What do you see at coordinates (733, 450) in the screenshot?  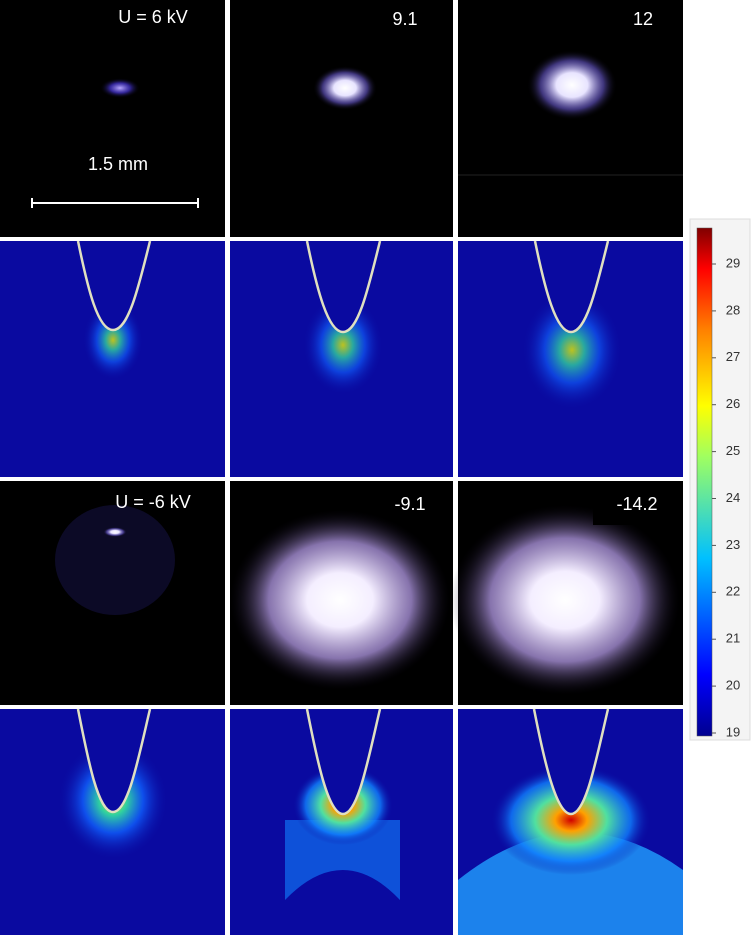 I see `colorbar-tick-label: 25` at bounding box center [733, 450].